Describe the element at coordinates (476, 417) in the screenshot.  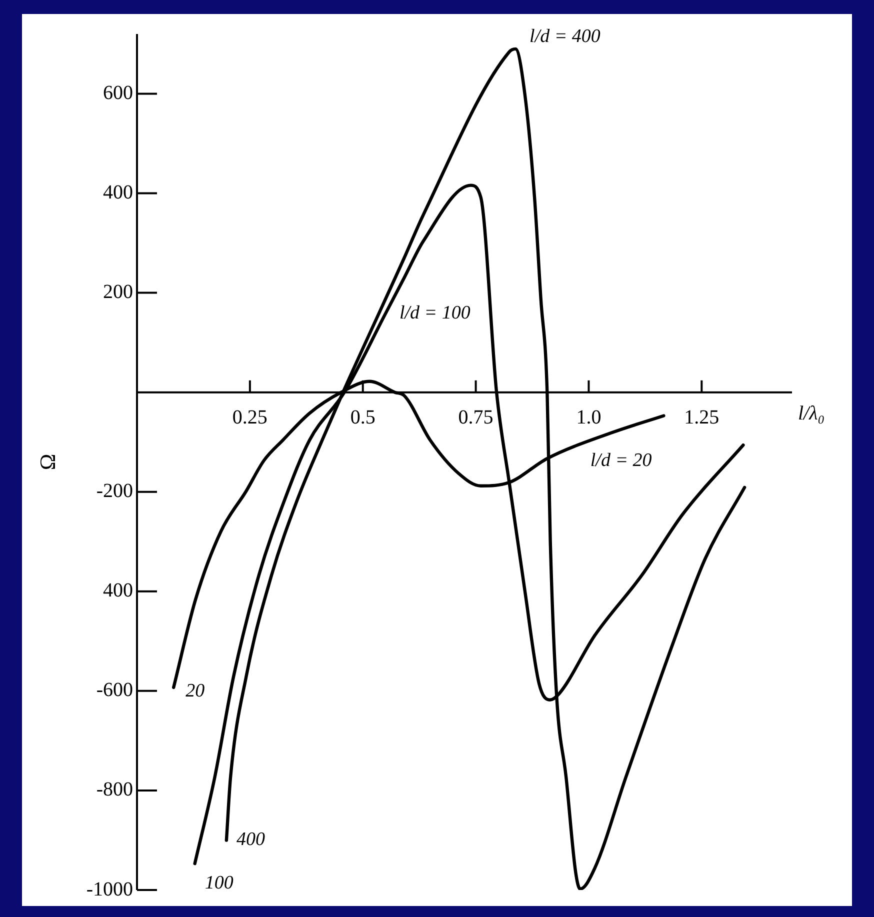
I see `x-tick-label: 0.75` at that location.